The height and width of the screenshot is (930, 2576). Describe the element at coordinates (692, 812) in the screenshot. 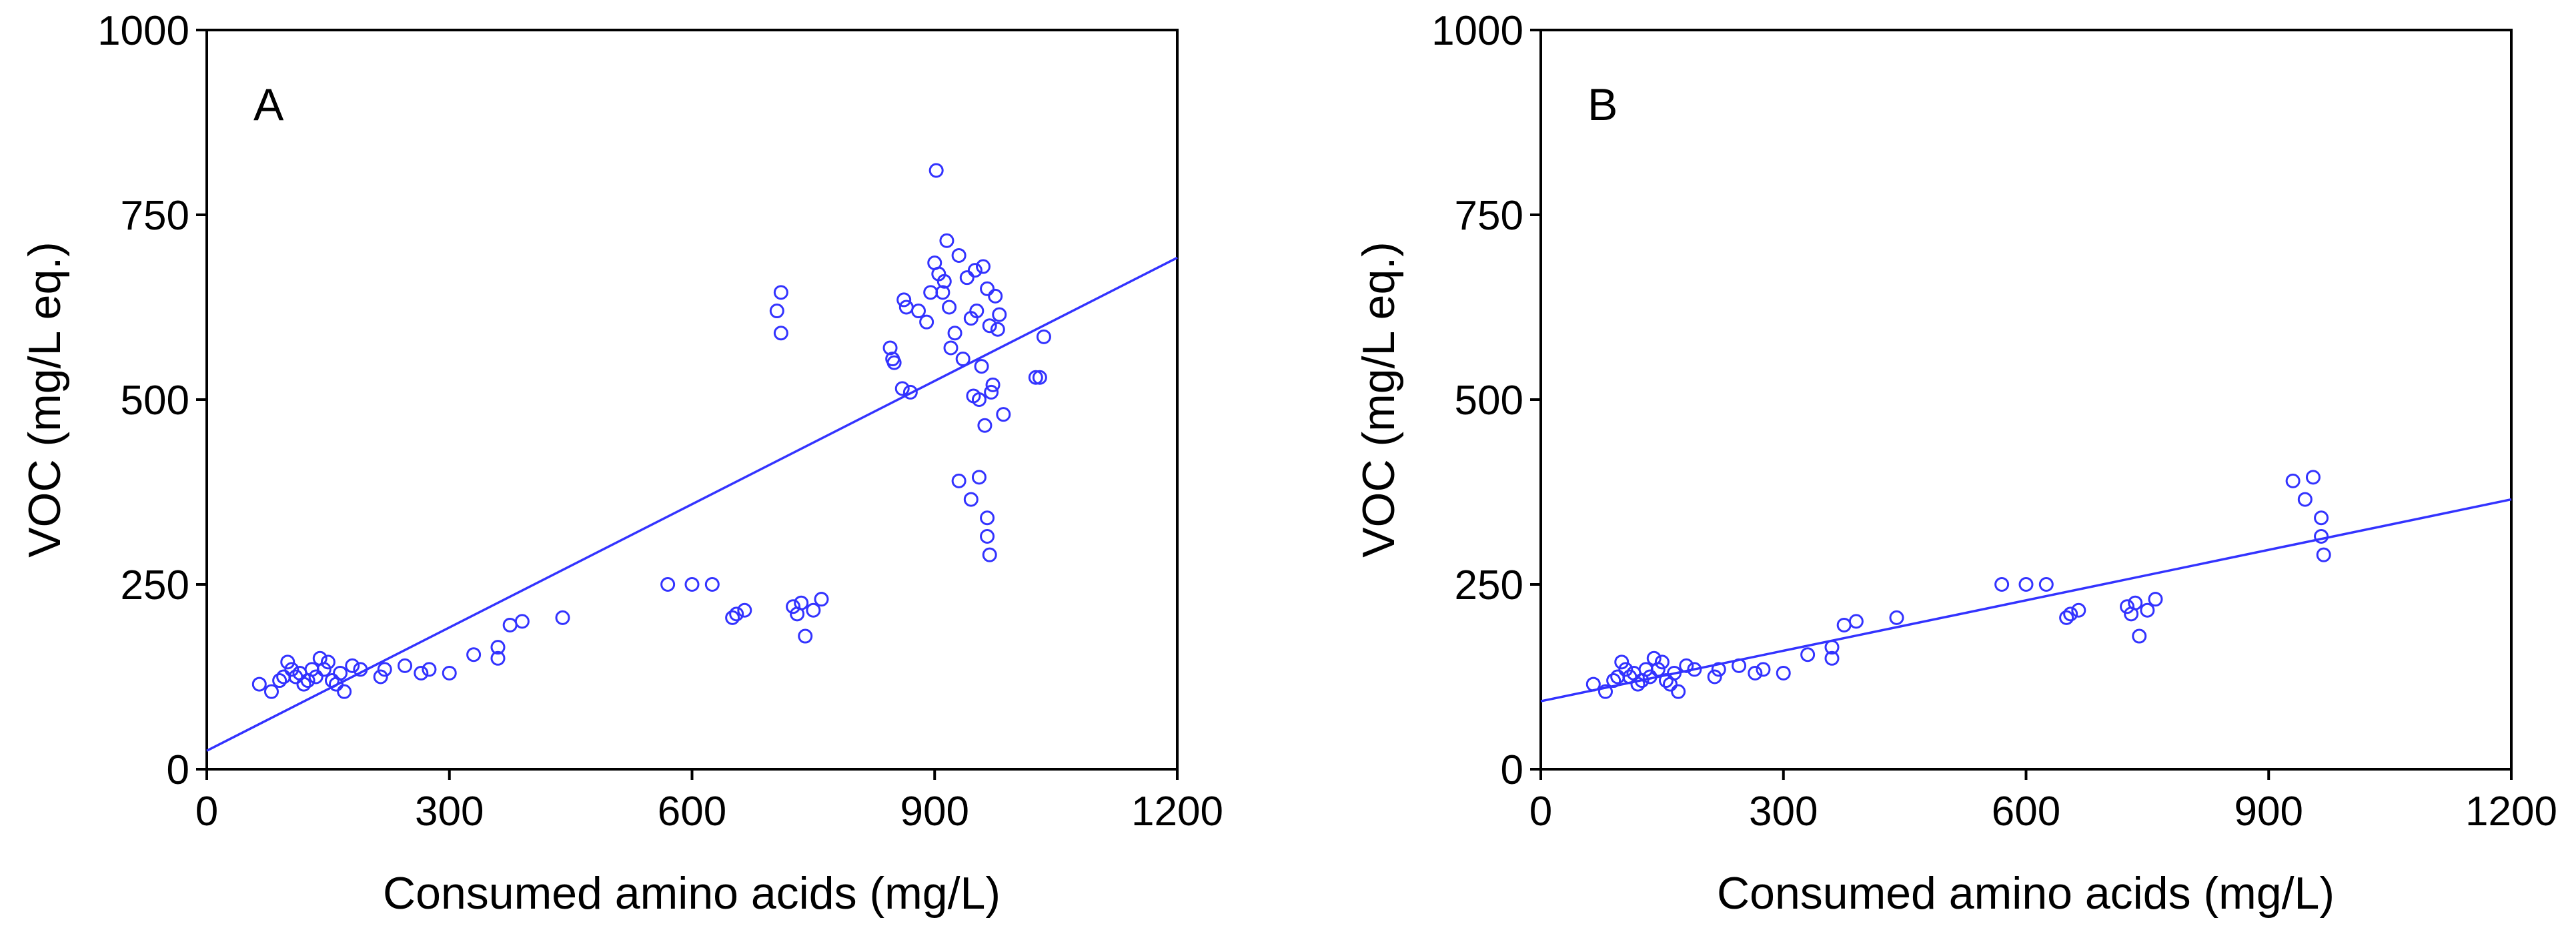

I see `x-tick-label: 600` at that location.